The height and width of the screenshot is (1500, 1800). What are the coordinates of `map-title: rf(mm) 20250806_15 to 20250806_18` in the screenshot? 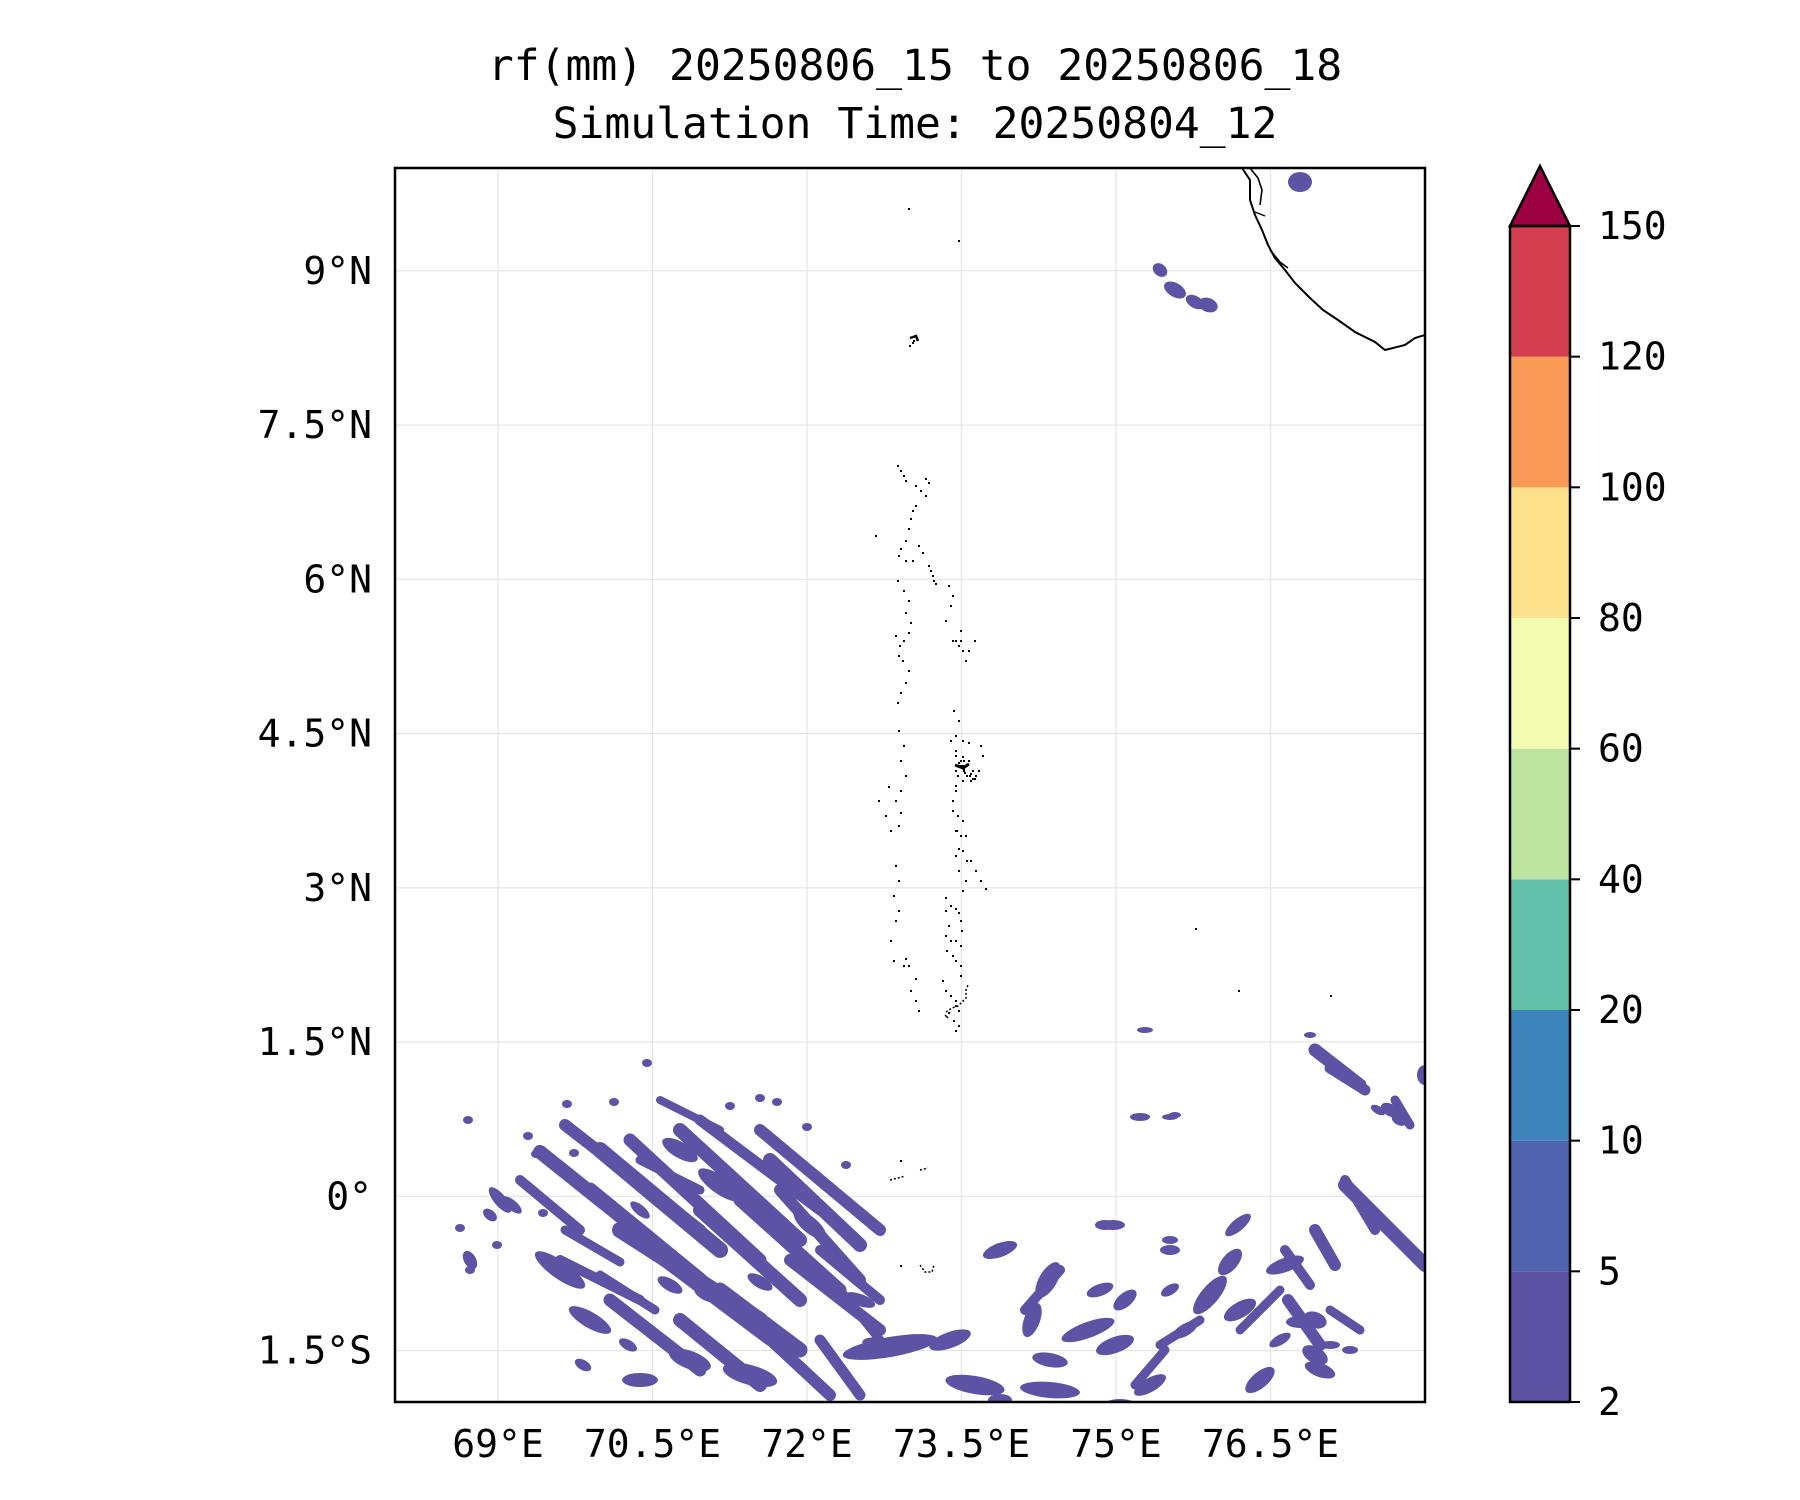 It's located at (915, 66).